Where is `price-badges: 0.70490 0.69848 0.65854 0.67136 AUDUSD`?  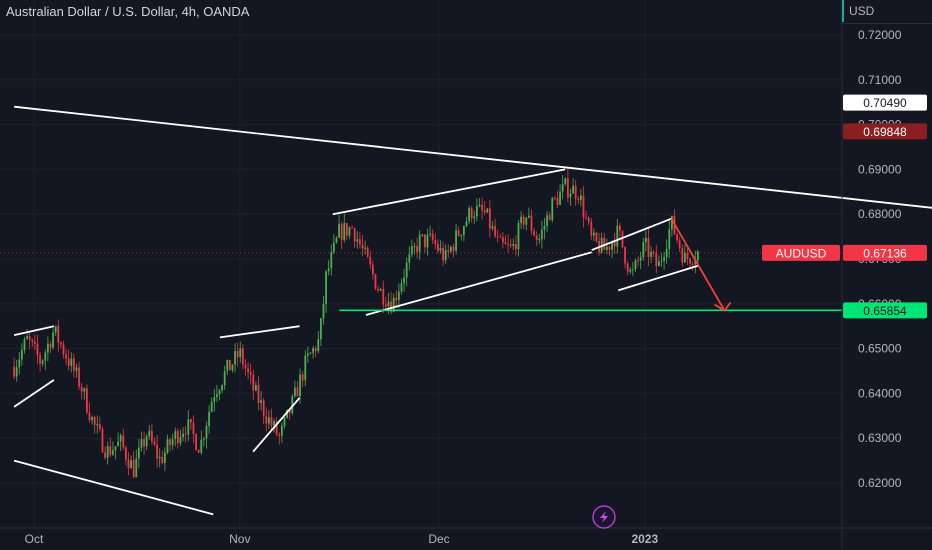
price-badges: 0.70490 0.69848 0.65854 0.67136 AUDUSD is located at coordinates (844, 206).